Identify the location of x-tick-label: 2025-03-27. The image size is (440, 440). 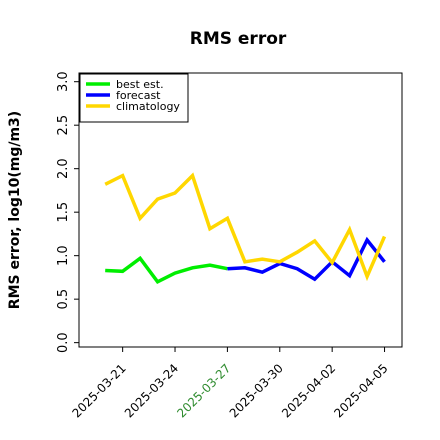
(203, 390).